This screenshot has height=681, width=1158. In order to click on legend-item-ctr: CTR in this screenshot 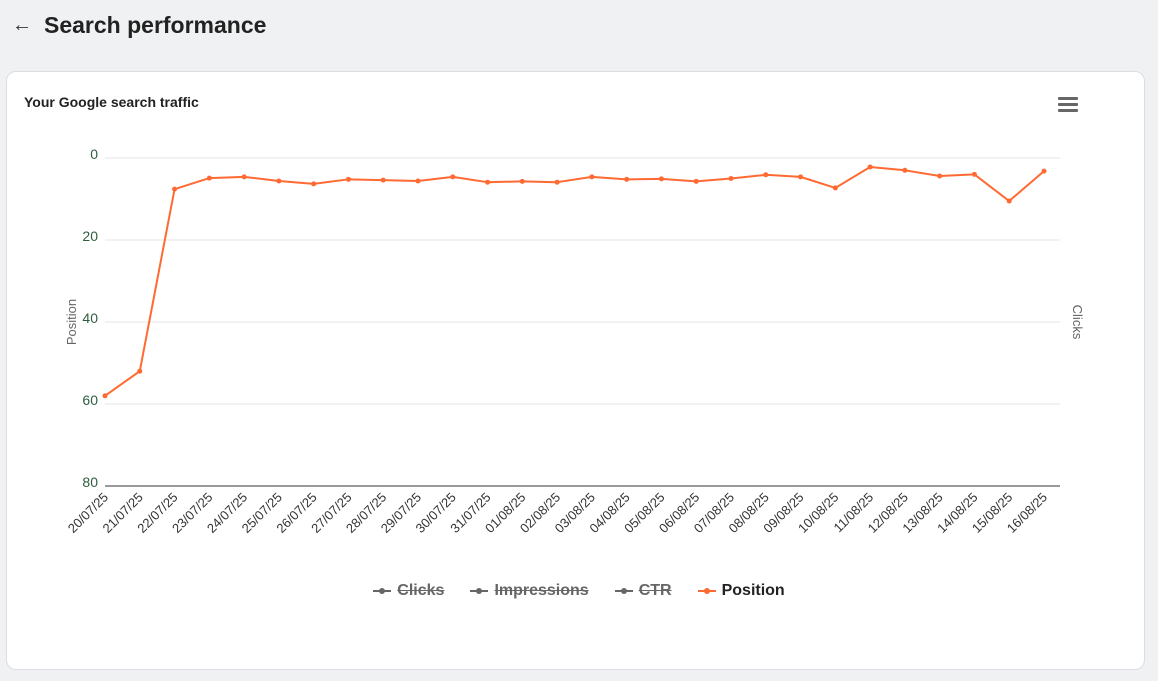, I will do `click(643, 591)`.